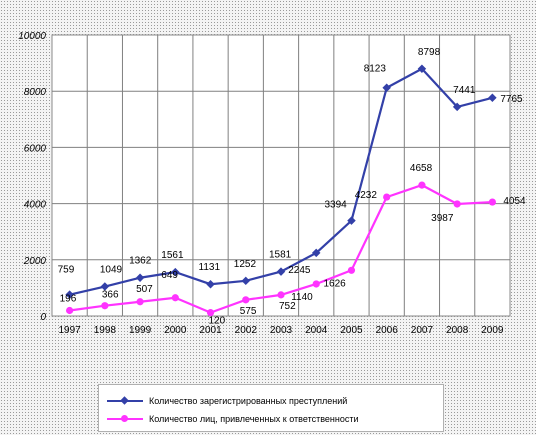  Describe the element at coordinates (35, 92) in the screenshot. I see `y-tick-label: 8000` at that location.